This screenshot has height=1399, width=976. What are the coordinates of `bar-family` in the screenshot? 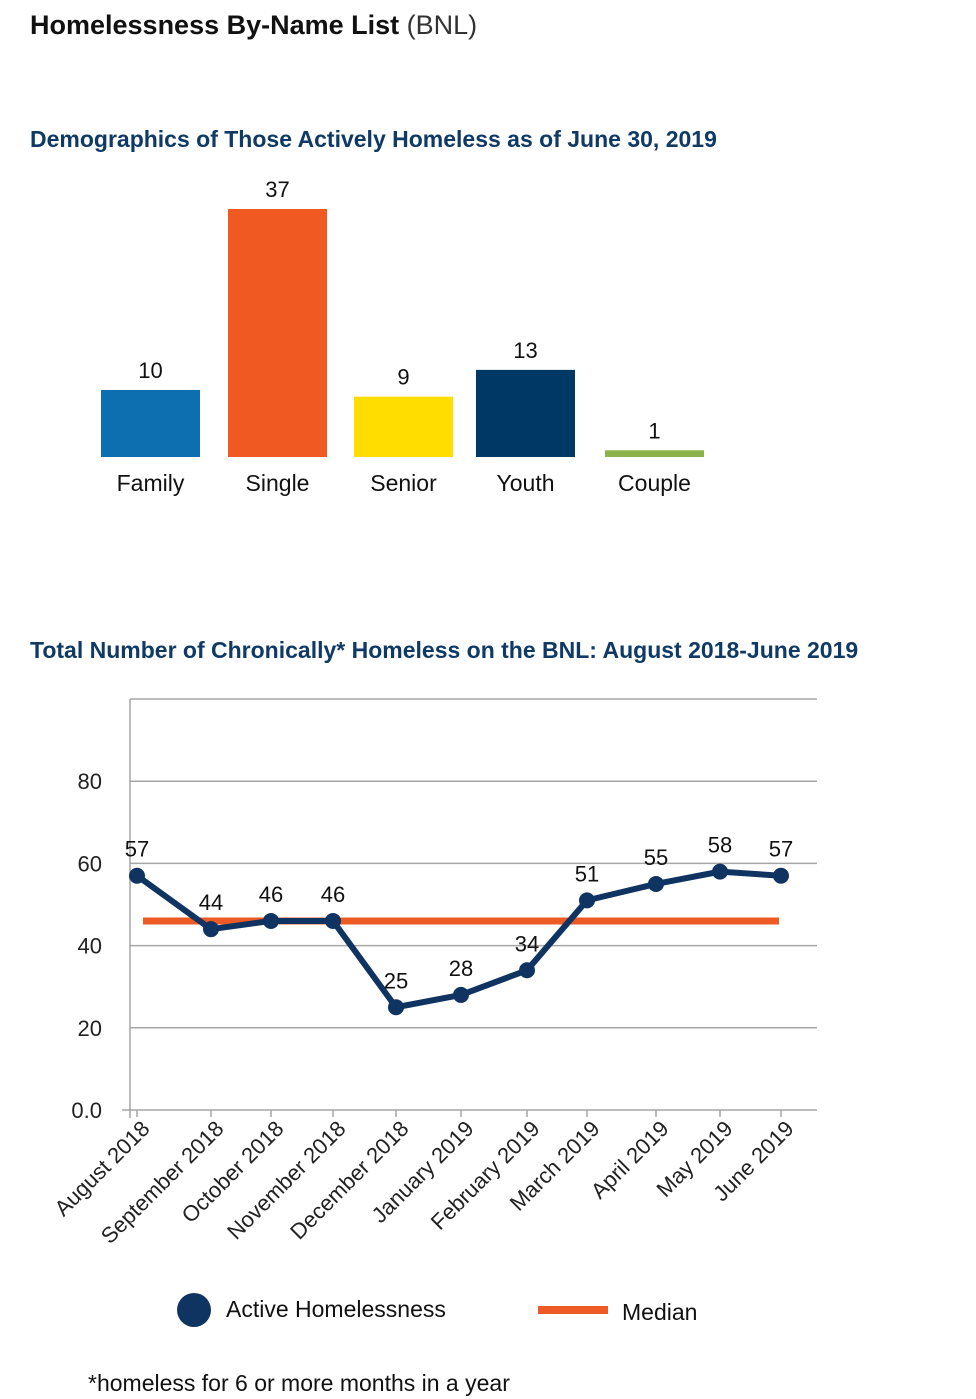 It's located at (150, 423).